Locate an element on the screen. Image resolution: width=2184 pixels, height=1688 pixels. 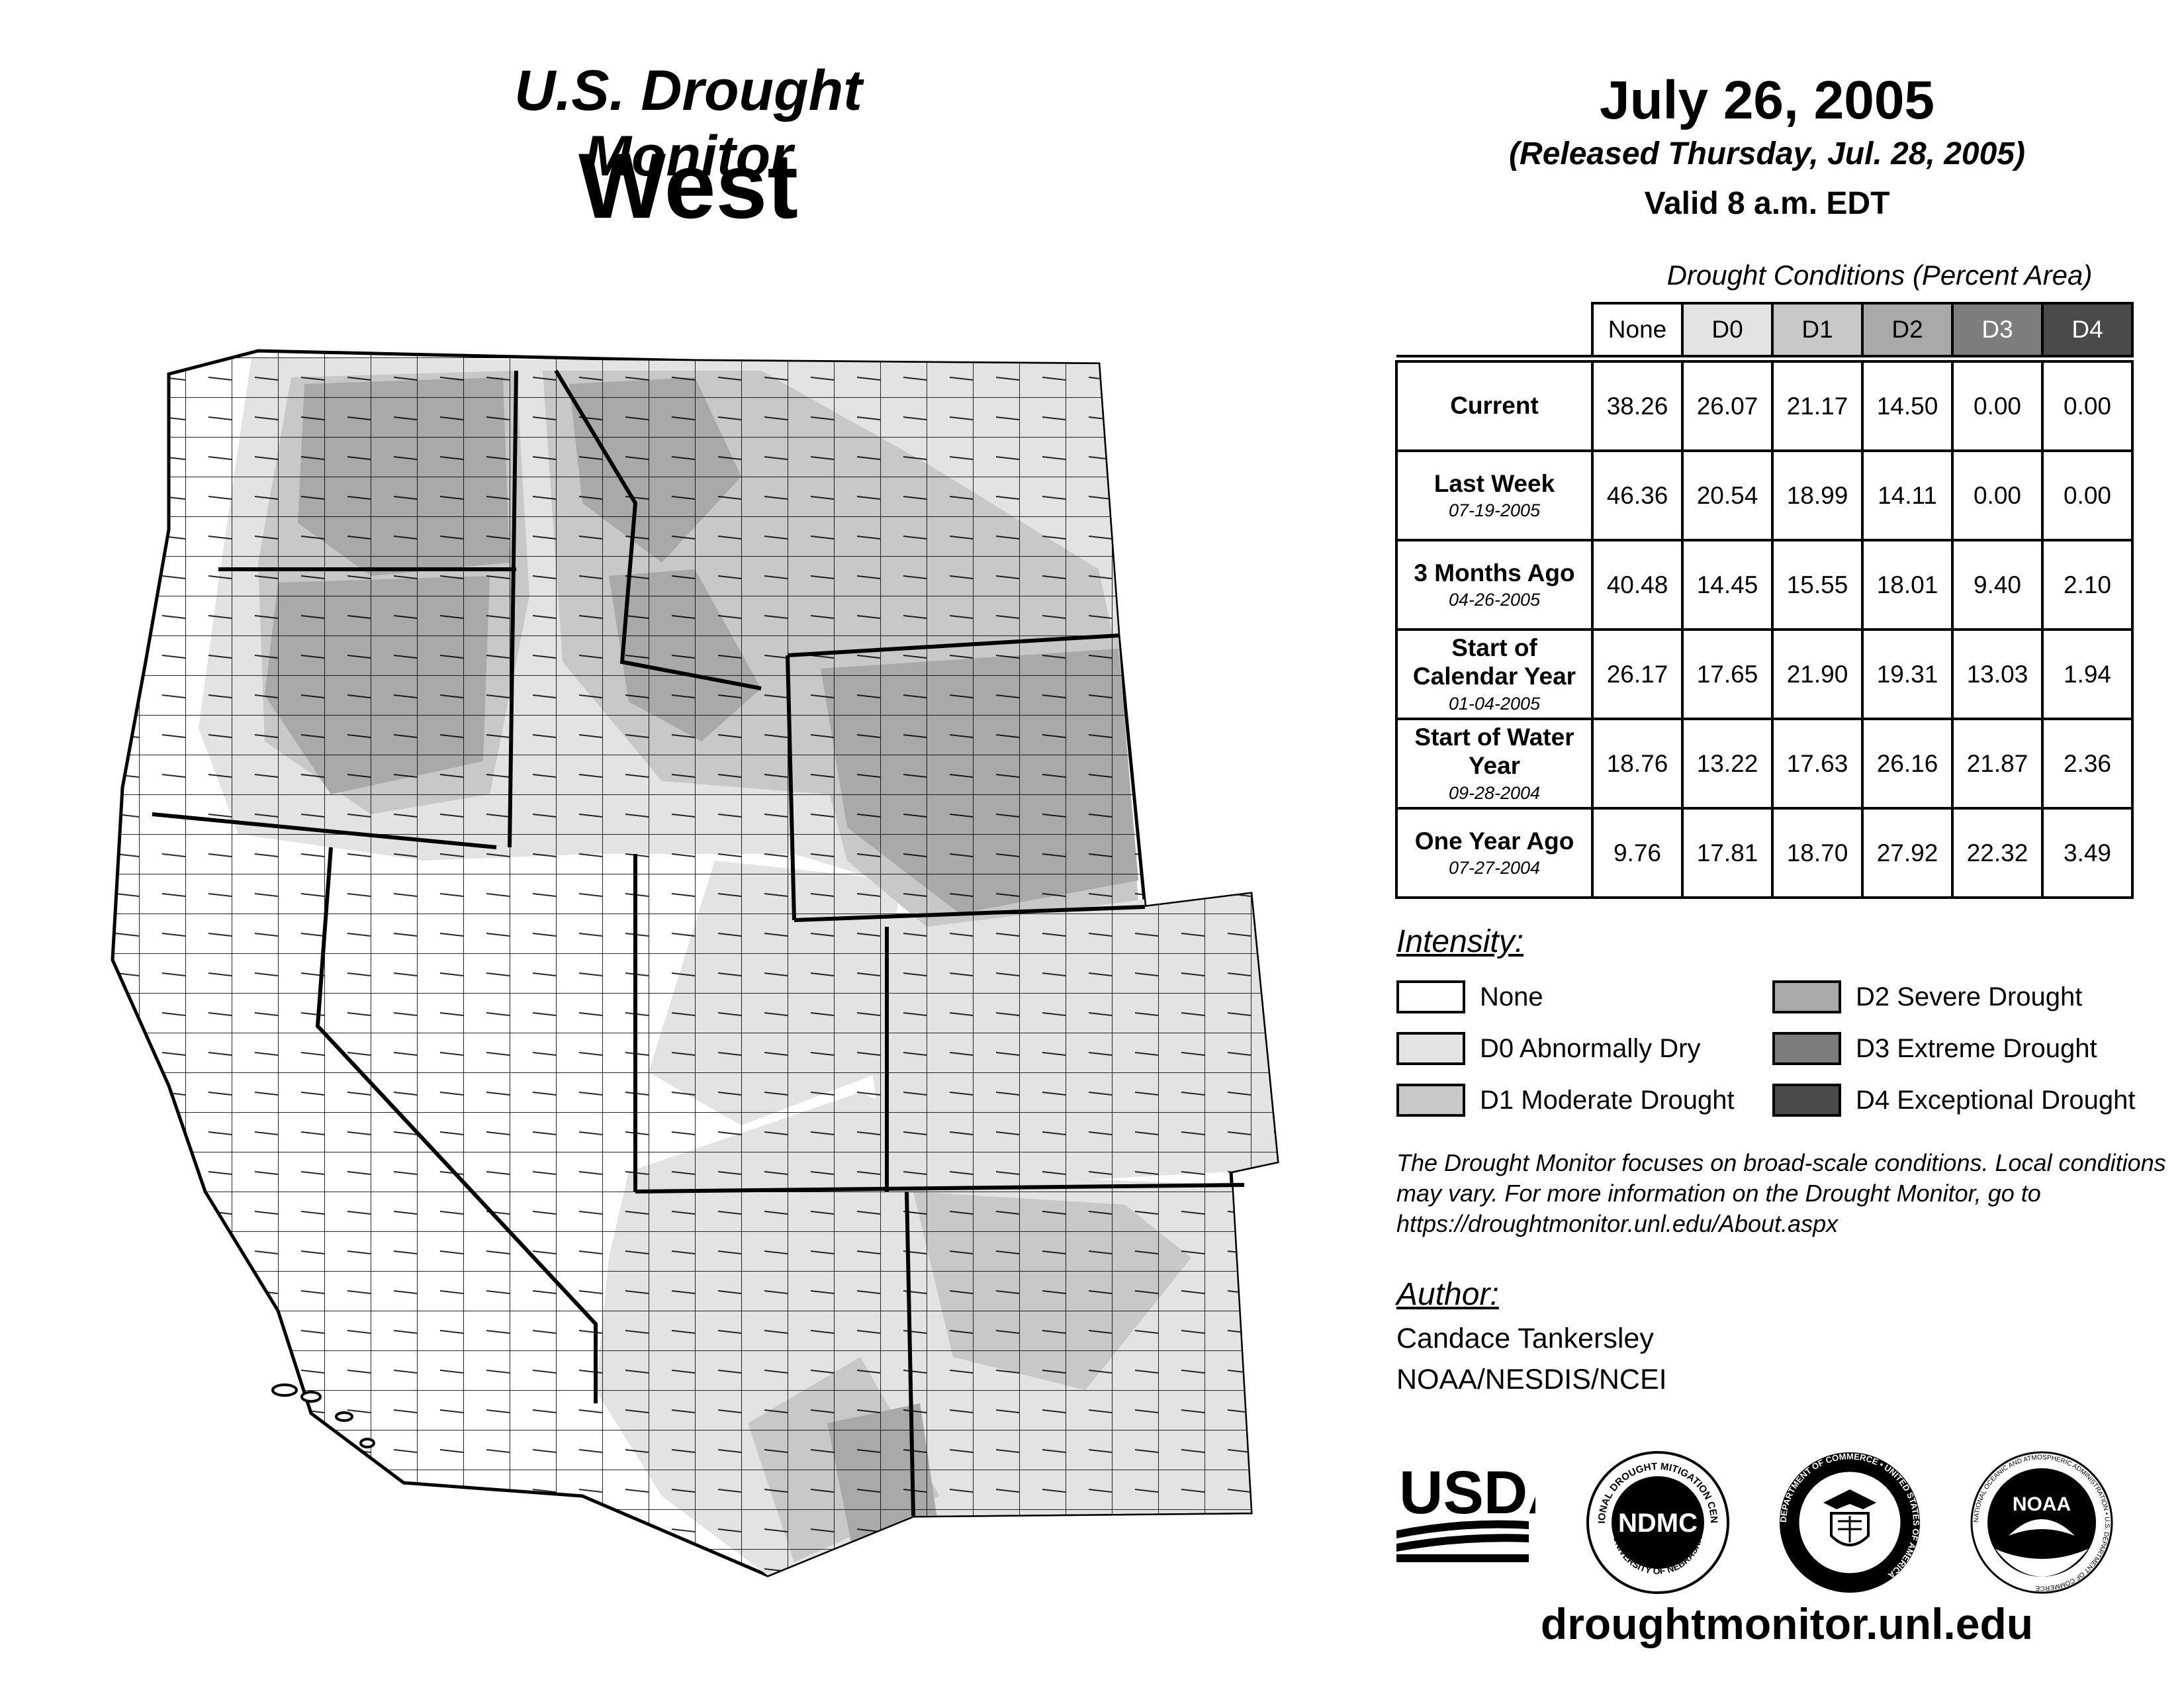
table-cell: 2.36 is located at coordinates (2087, 764).